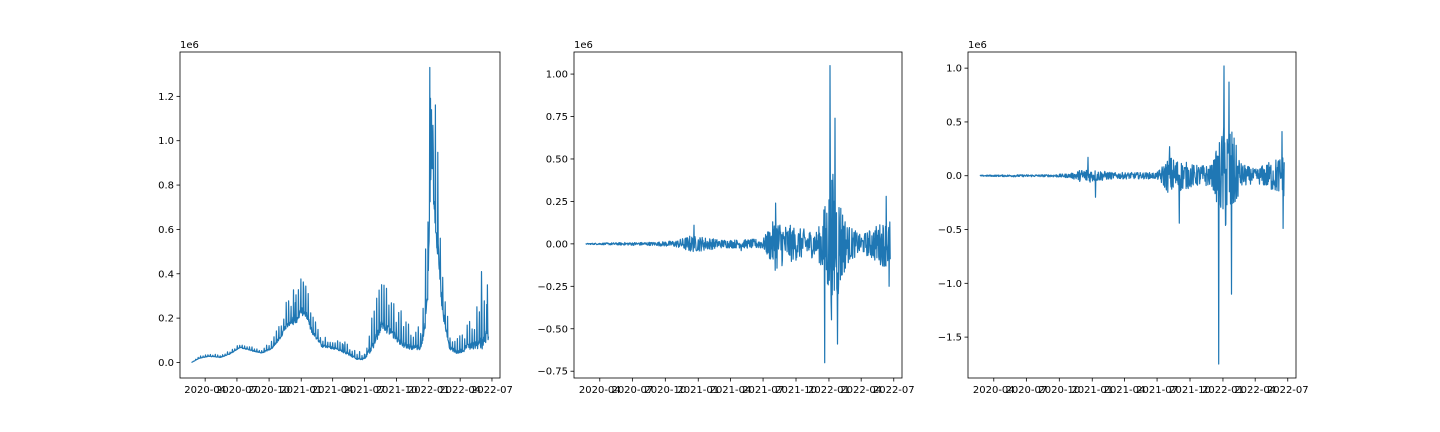  What do you see at coordinates (557, 244) in the screenshot?
I see `y-tick-label: 0.00` at bounding box center [557, 244].